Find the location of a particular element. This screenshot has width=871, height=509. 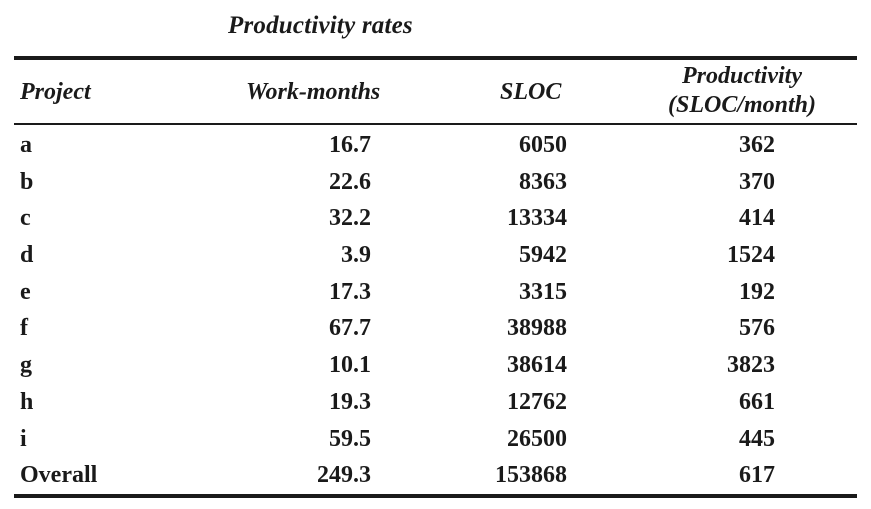

top-rule is located at coordinates (435, 58).